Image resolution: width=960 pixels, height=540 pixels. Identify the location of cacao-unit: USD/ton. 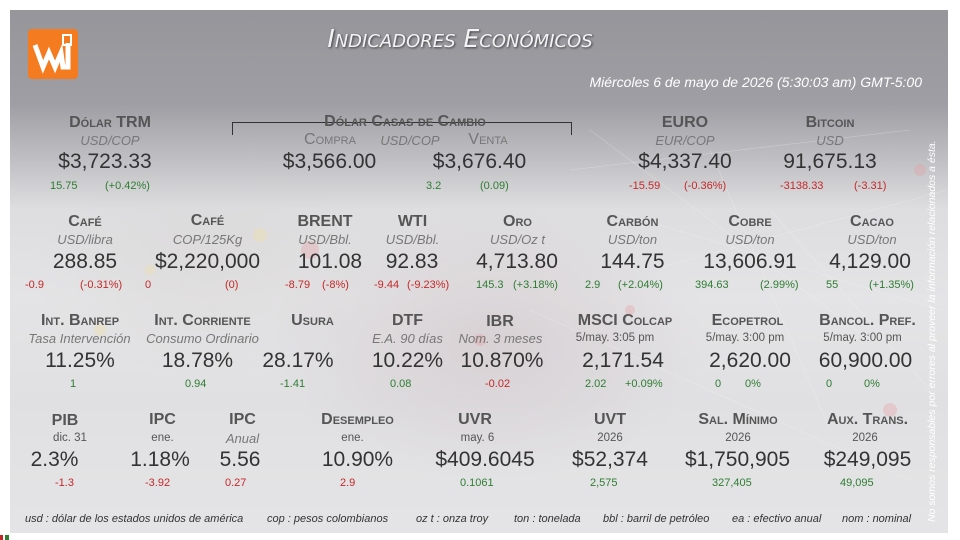
(872, 239).